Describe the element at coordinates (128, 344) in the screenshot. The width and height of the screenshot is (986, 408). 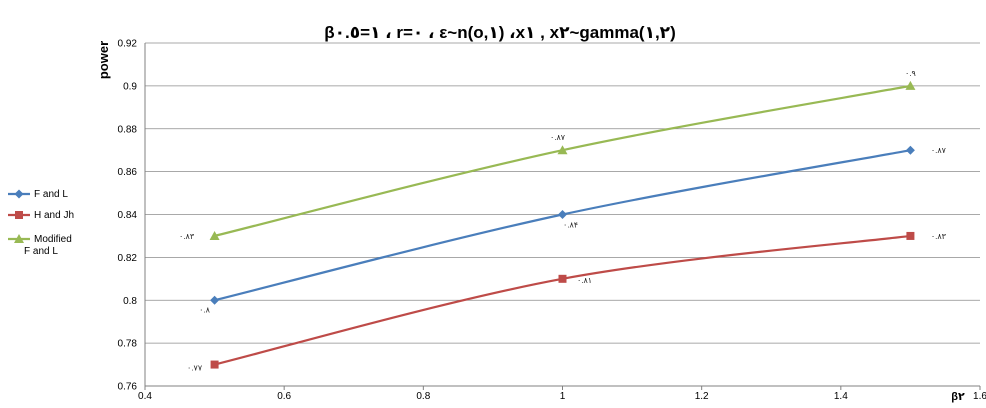
I see `y-tick-label: 0.78` at that location.